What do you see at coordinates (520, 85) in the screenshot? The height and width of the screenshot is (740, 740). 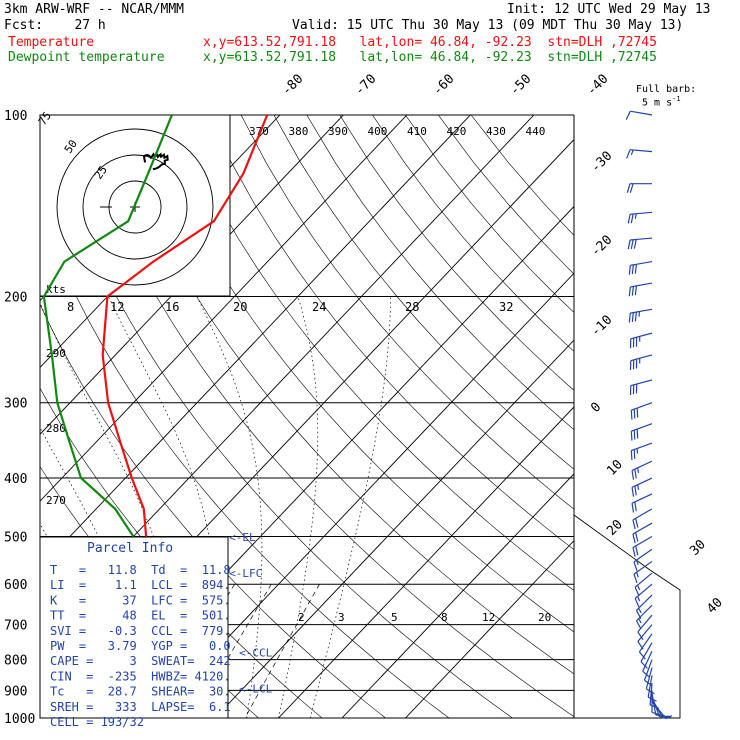 I see `isotherm-label: -50` at bounding box center [520, 85].